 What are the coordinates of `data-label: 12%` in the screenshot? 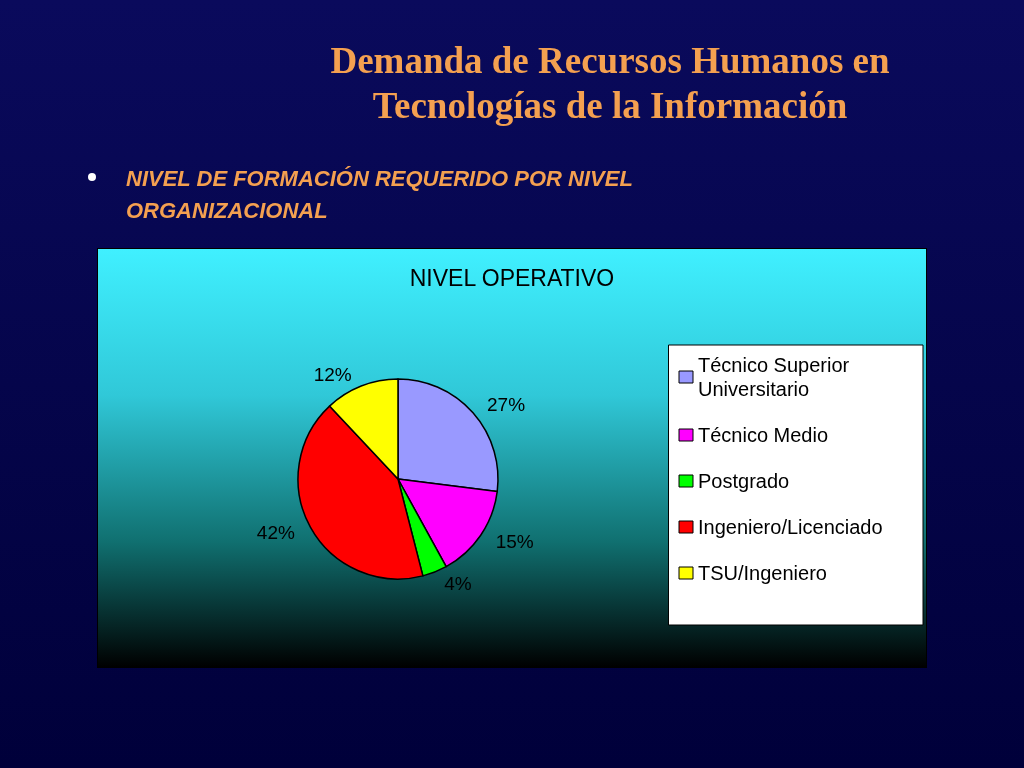 It's located at (332, 375).